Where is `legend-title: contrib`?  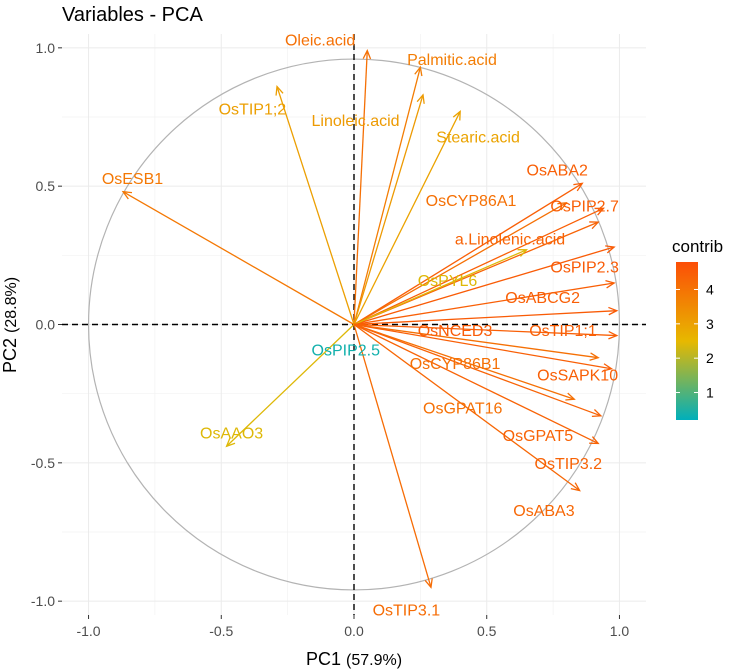
legend-title: contrib is located at coordinates (697, 246).